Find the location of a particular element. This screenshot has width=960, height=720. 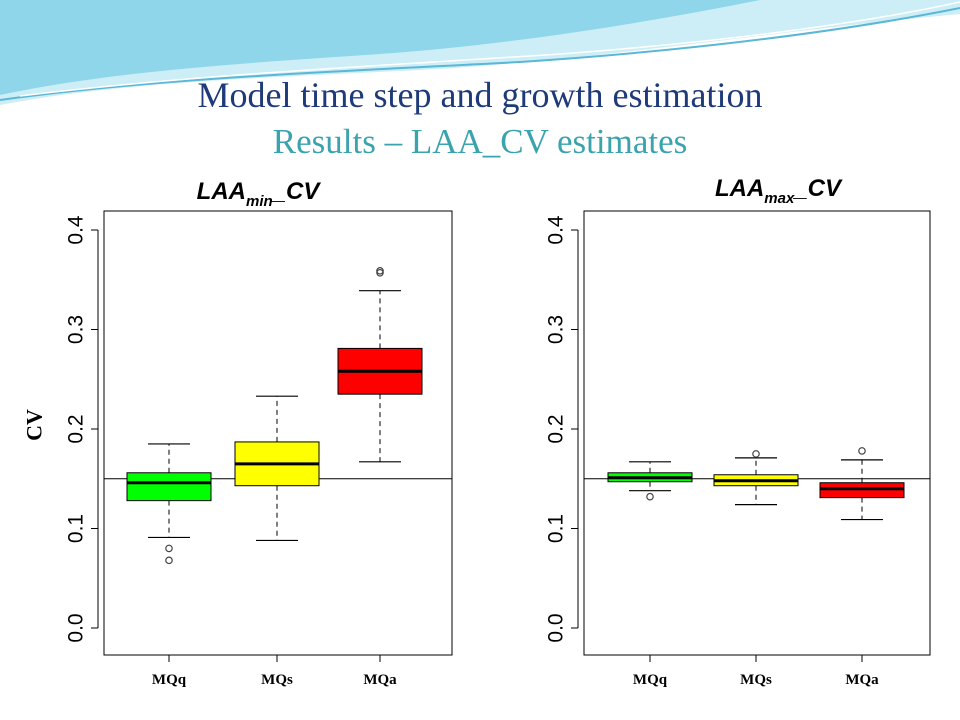

box-rect is located at coordinates (169, 487).